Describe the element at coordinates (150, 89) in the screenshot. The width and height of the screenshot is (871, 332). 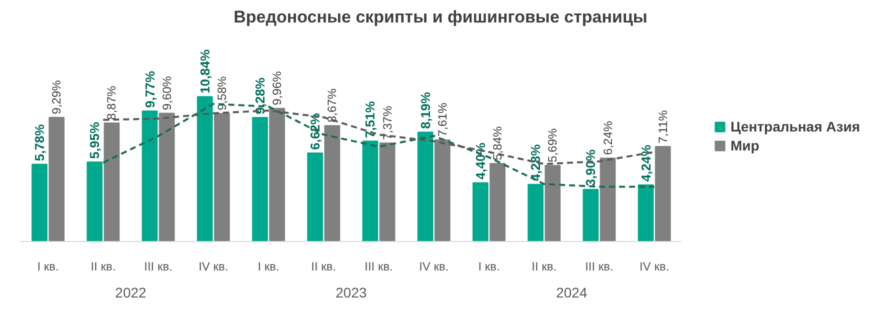
I see `data-label: 9,77%` at that location.